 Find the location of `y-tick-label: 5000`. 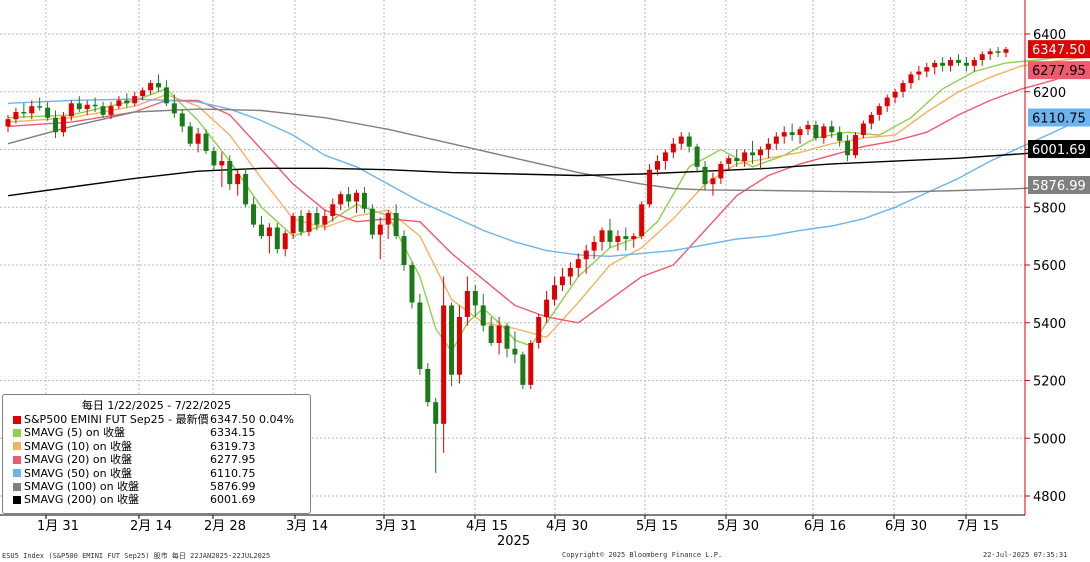

y-tick-label: 5000 is located at coordinates (1049, 439).